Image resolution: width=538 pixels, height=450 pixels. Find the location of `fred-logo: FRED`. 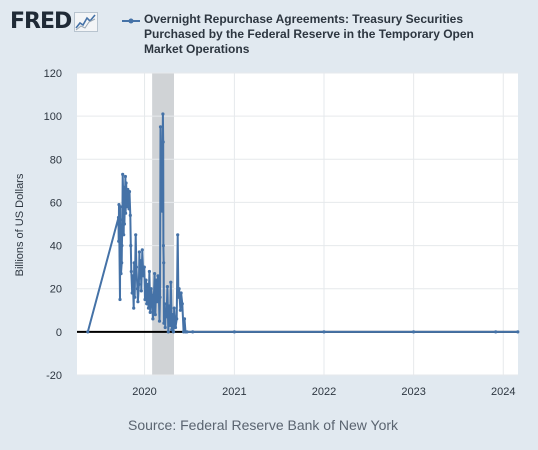

fred-logo: FRED is located at coordinates (54, 21).